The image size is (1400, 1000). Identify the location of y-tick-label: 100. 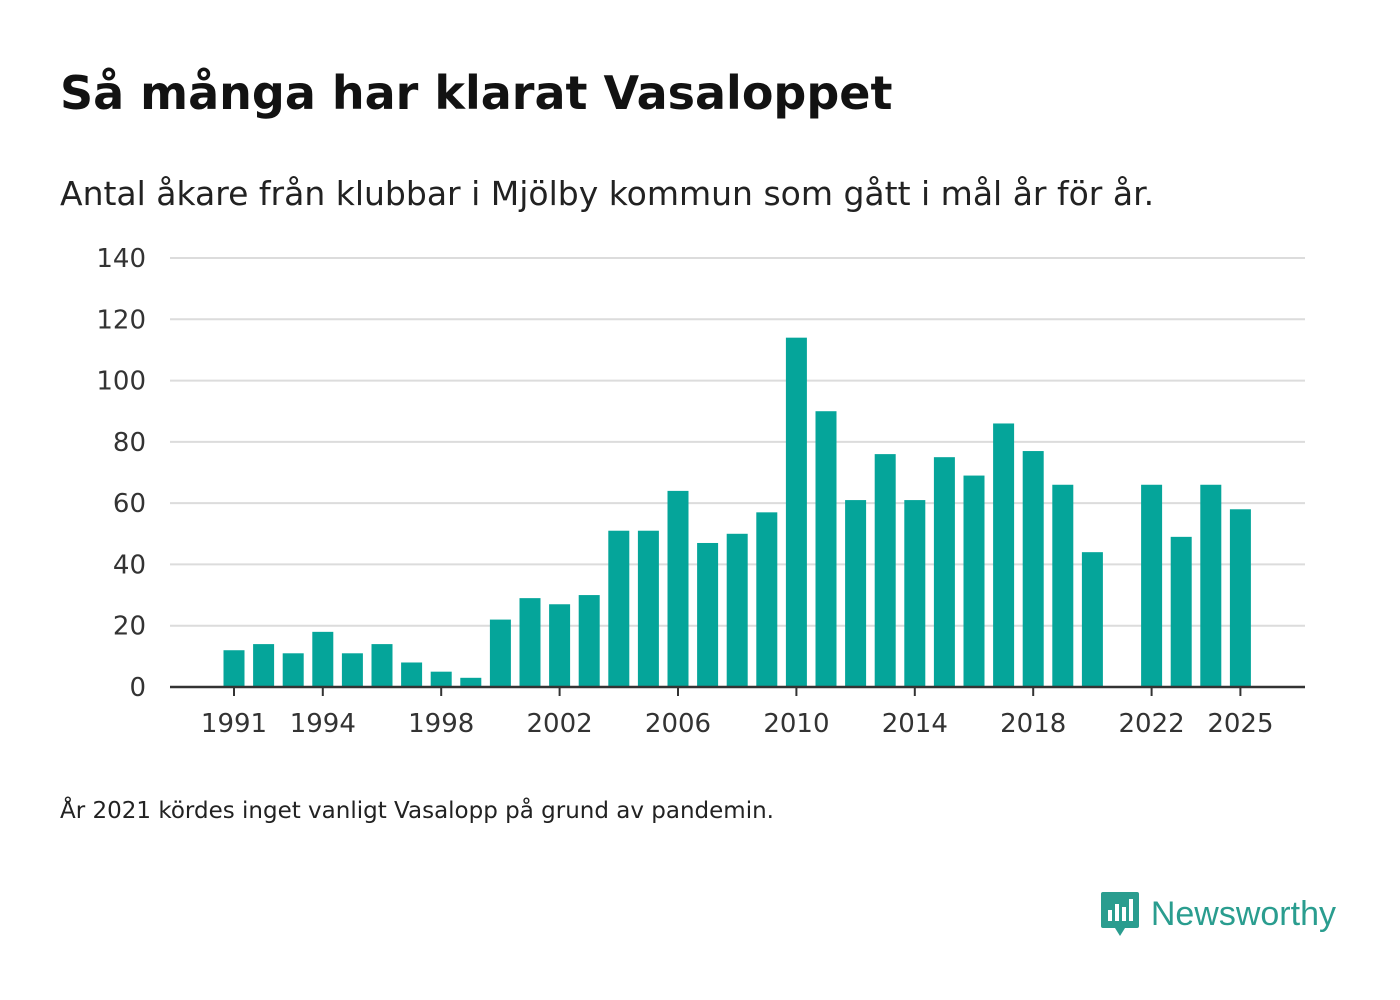
(121, 382).